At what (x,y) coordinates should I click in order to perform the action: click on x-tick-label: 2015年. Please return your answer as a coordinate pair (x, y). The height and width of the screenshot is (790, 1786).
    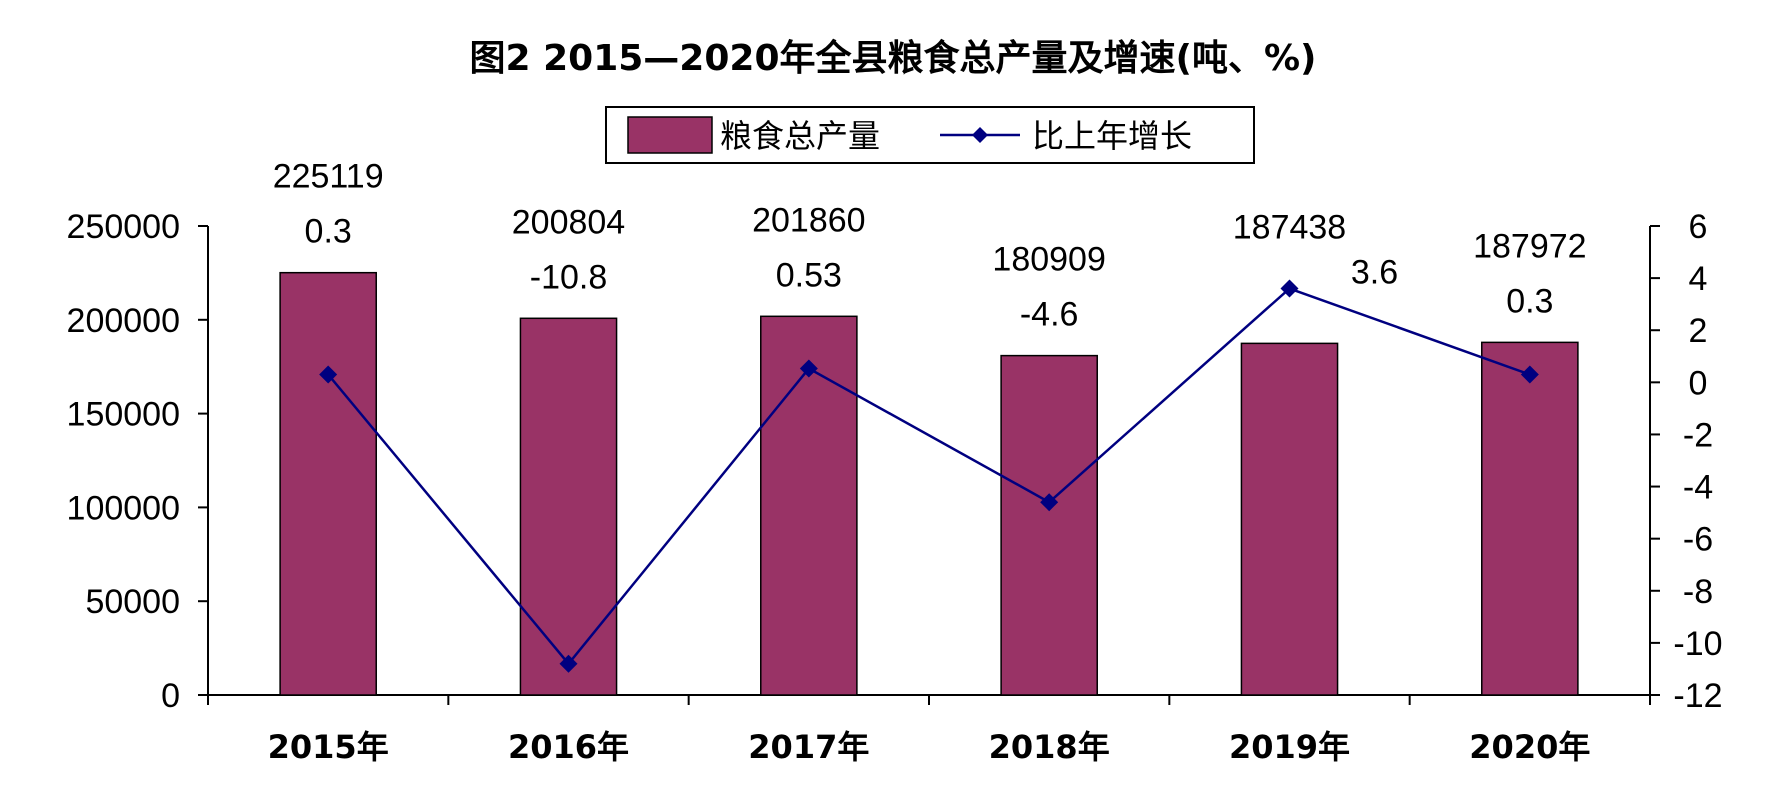
    Looking at the image, I should click on (328, 747).